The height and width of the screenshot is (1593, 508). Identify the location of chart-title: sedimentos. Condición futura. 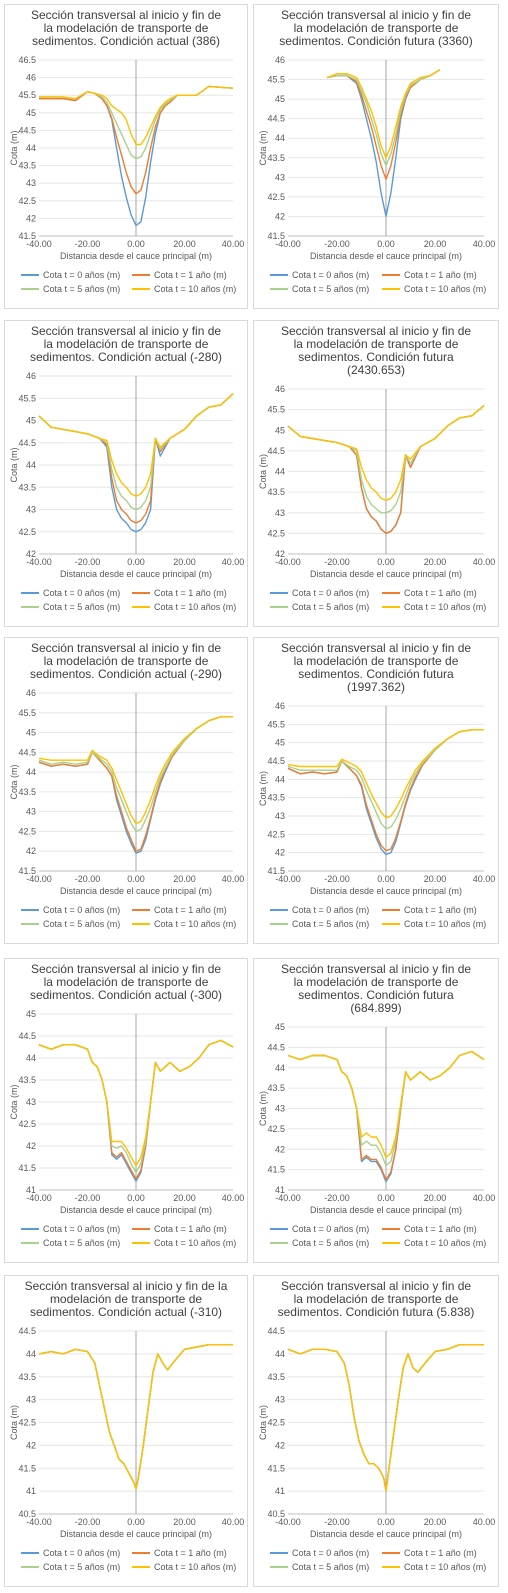
(376, 995).